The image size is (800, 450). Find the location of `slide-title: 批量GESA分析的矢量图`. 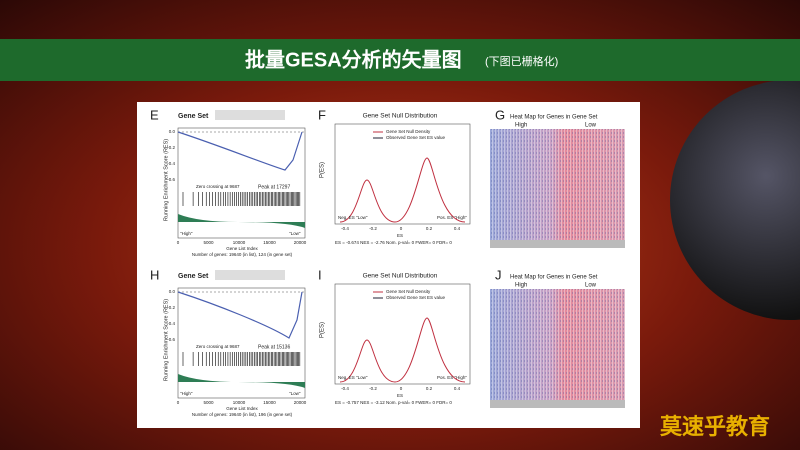

slide-title: 批量GESA分析的矢量图 is located at coordinates (353, 59).